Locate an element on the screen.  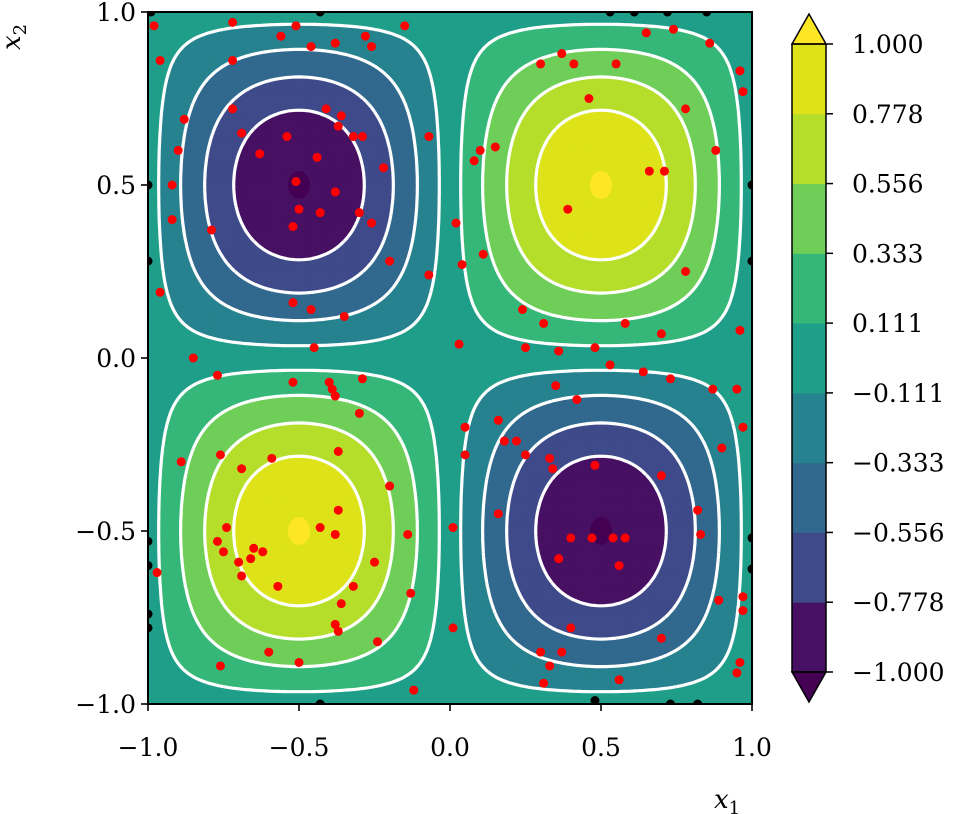
colorbar-tick-label: −0.111 is located at coordinates (898, 393).